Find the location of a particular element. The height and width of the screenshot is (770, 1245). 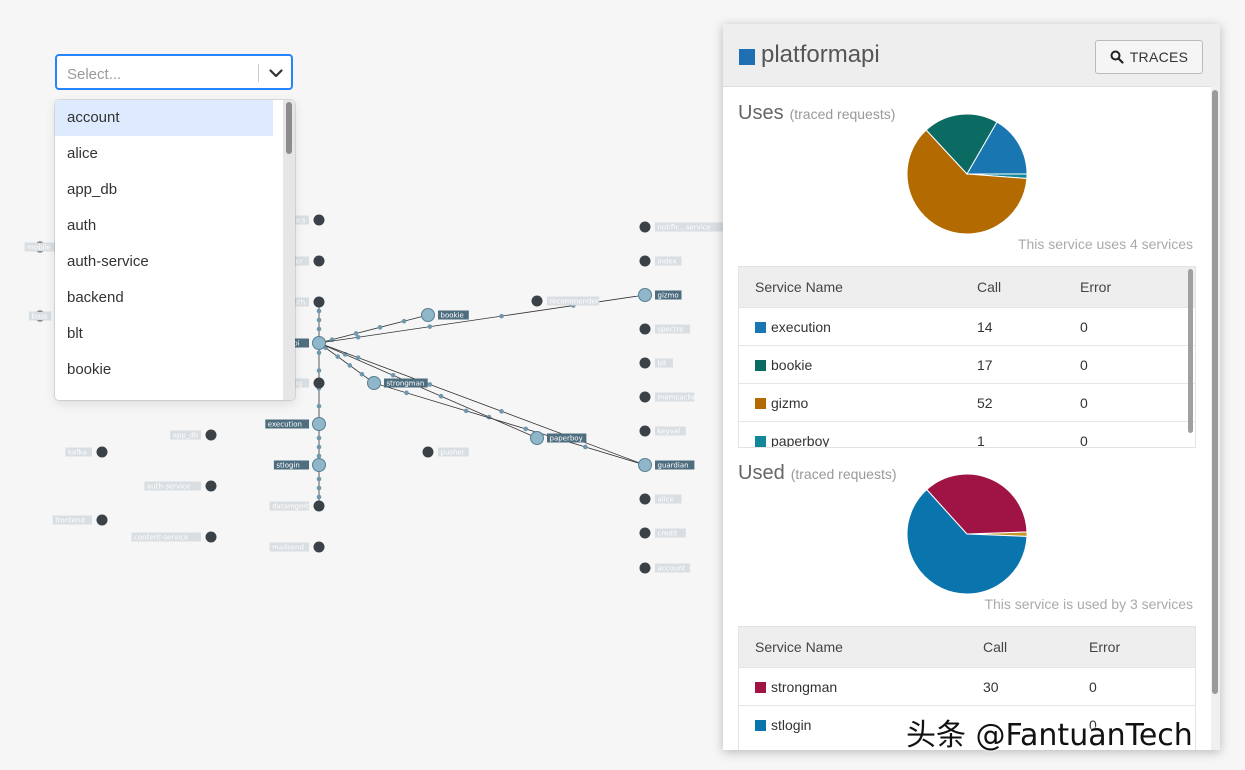

graph-node-auth-service: auth-service is located at coordinates (180, 486).